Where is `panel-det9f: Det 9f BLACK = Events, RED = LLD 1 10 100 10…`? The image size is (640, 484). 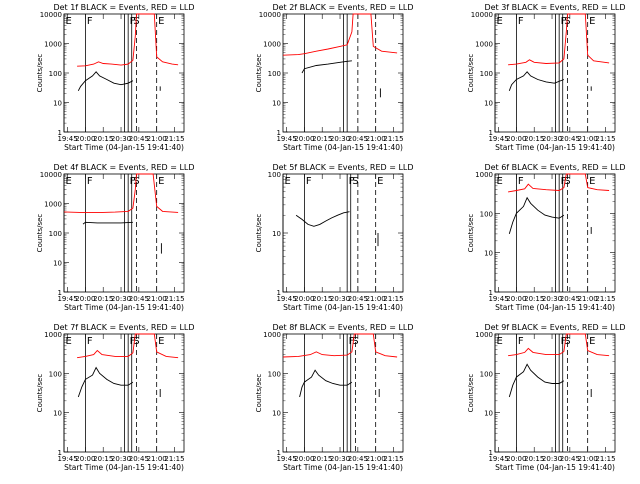
panel-det9f: Det 9f BLACK = Events, RED = LLD 1 10 100 10… is located at coordinates (546, 397).